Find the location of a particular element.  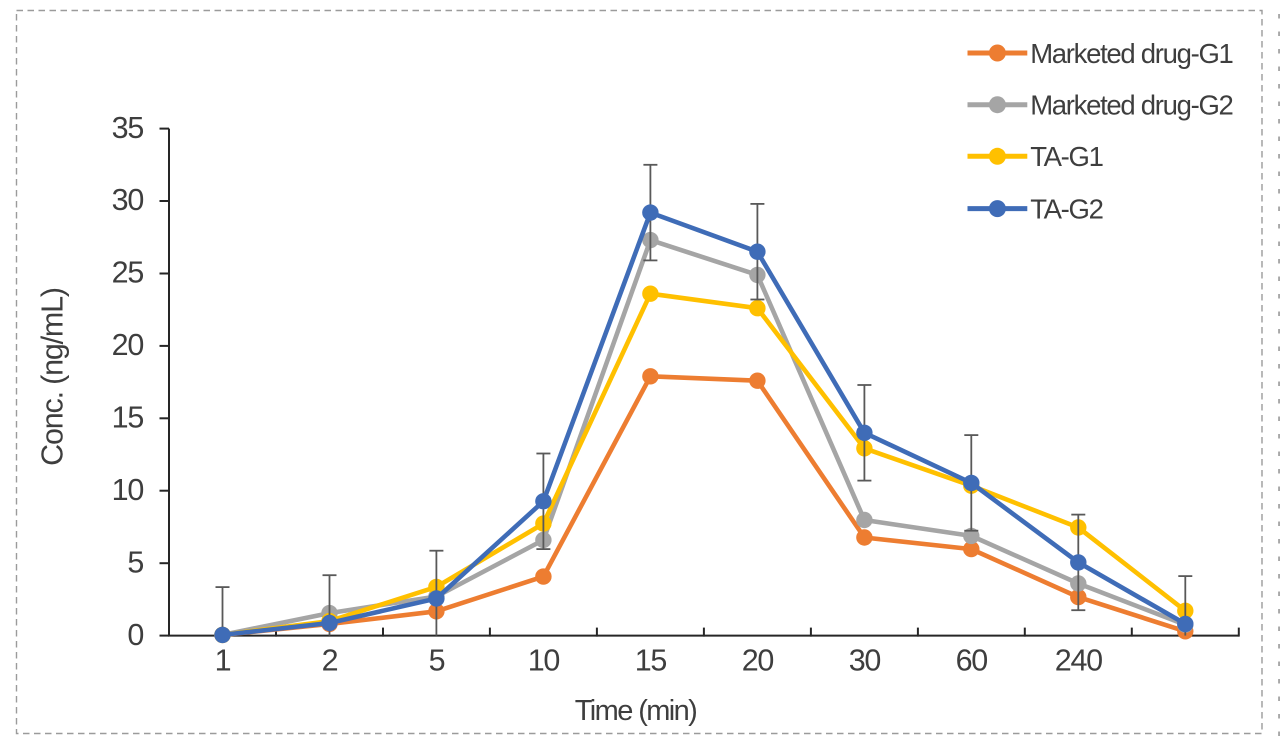

svg-text: Time (min) is located at coordinates (635, 711).